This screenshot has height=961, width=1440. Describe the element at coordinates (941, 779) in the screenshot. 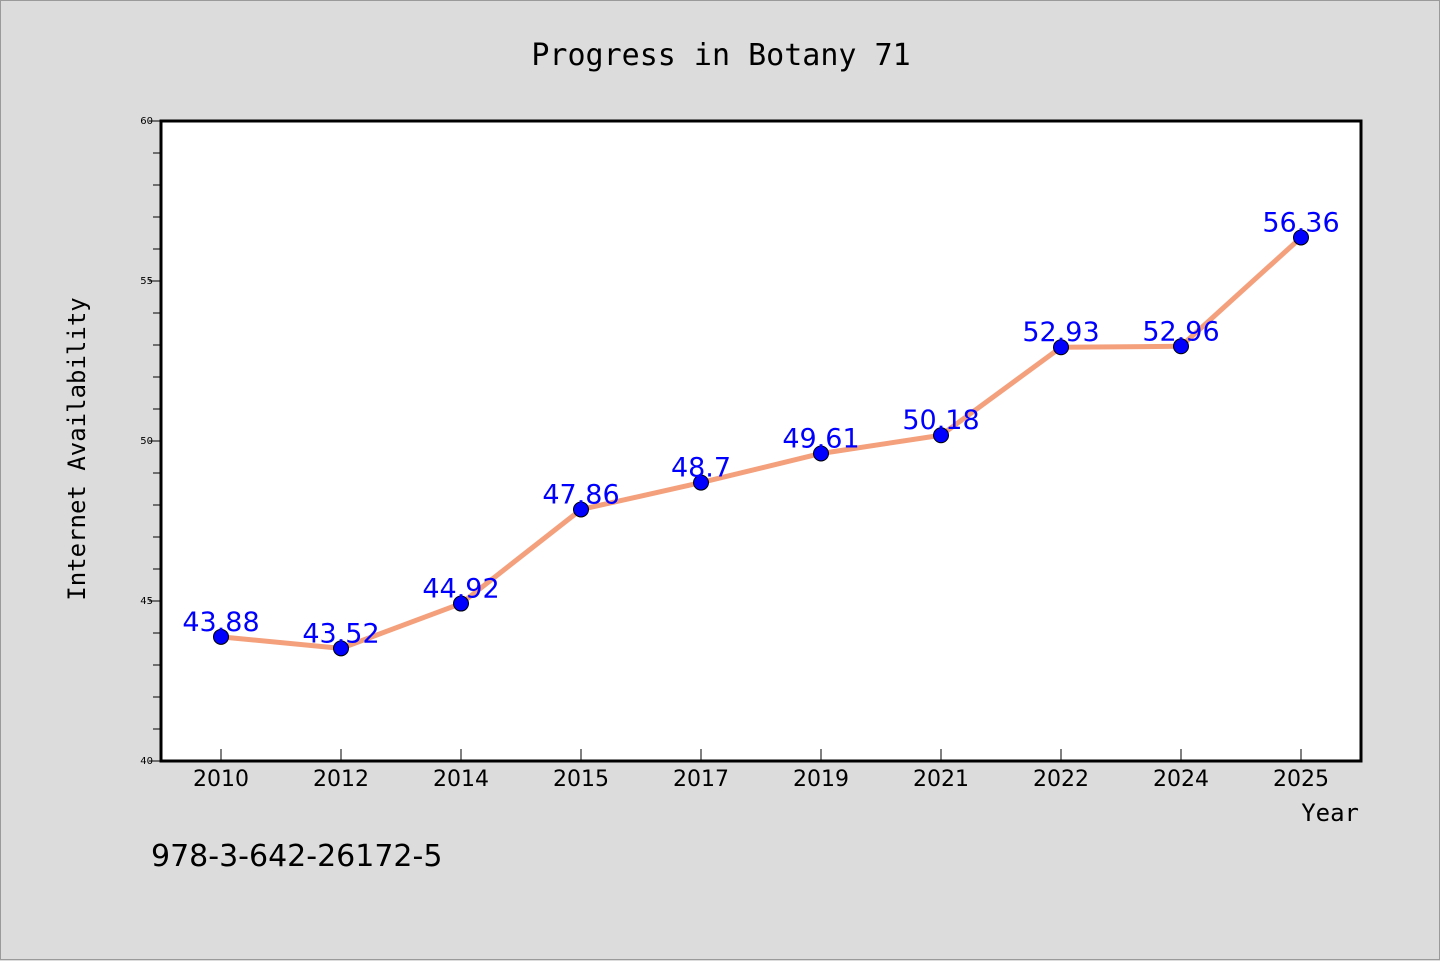

I see `x-tick-label: 2021` at that location.